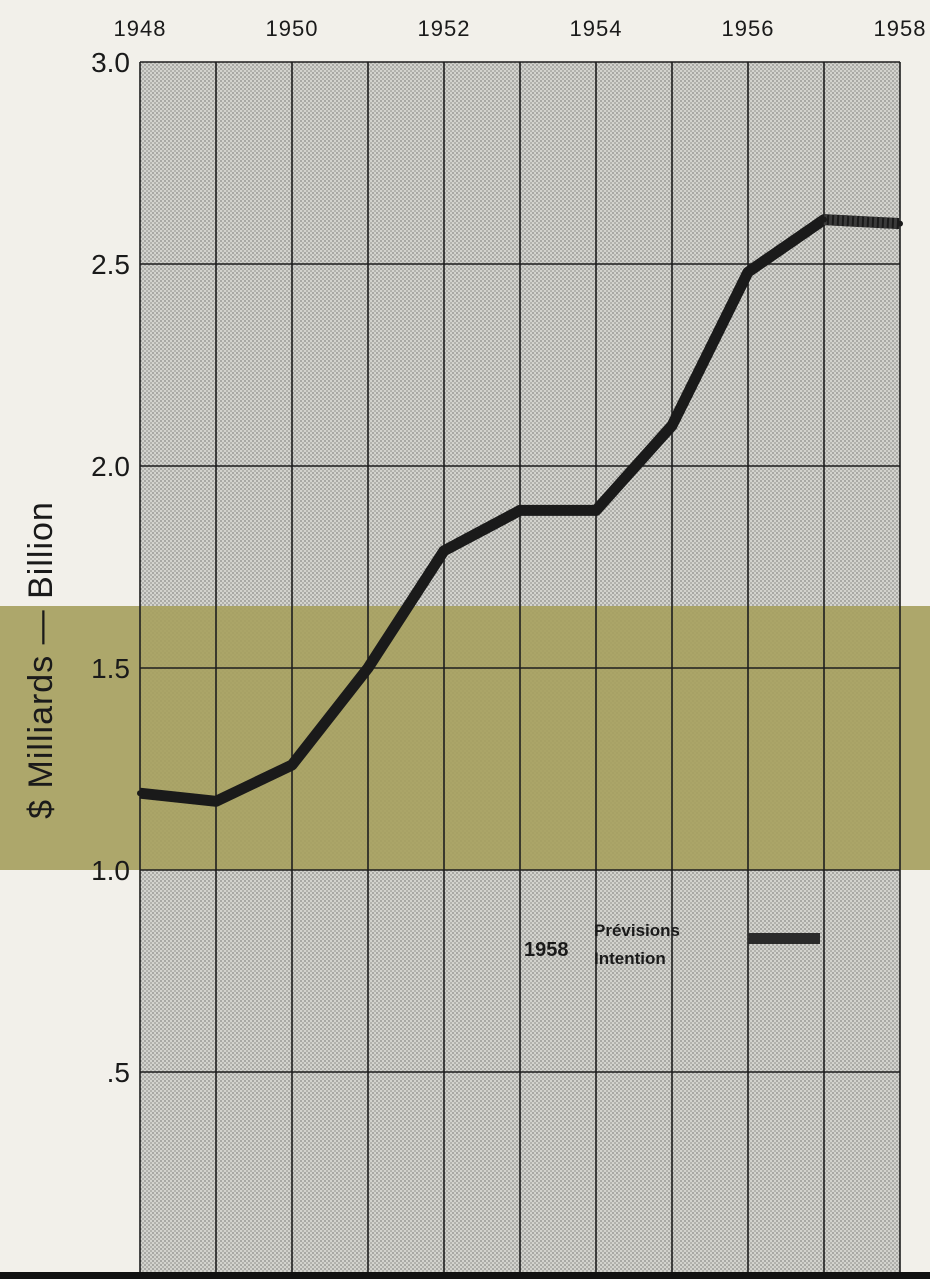 Image resolution: width=930 pixels, height=1279 pixels. What do you see at coordinates (596, 28) in the screenshot?
I see `x-tick-label: 1954` at bounding box center [596, 28].